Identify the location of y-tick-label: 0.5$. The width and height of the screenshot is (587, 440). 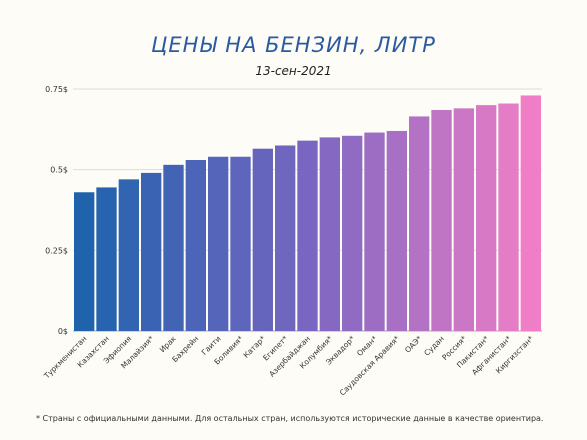
(59, 170).